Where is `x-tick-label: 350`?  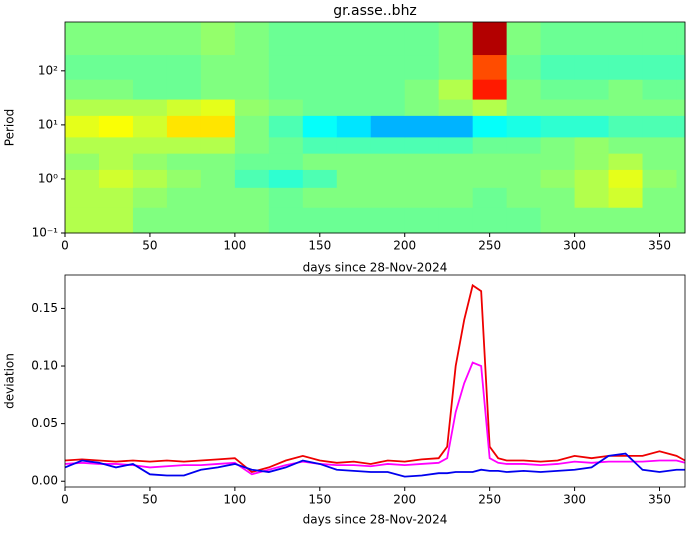
x-tick-label: 350 is located at coordinates (659, 246).